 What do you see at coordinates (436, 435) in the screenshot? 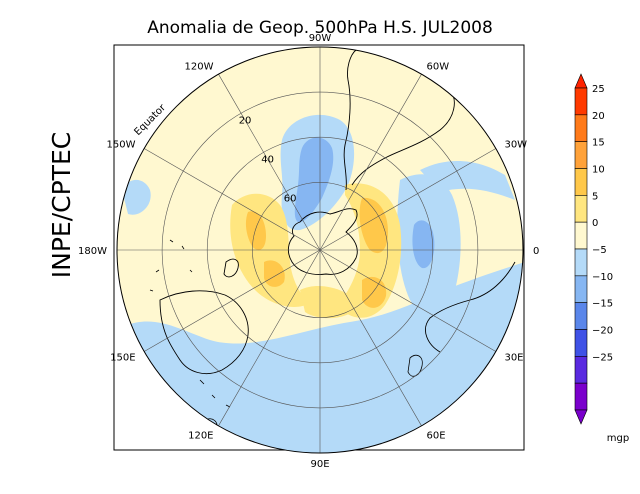
I see `meridian-label: 60E` at bounding box center [436, 435].